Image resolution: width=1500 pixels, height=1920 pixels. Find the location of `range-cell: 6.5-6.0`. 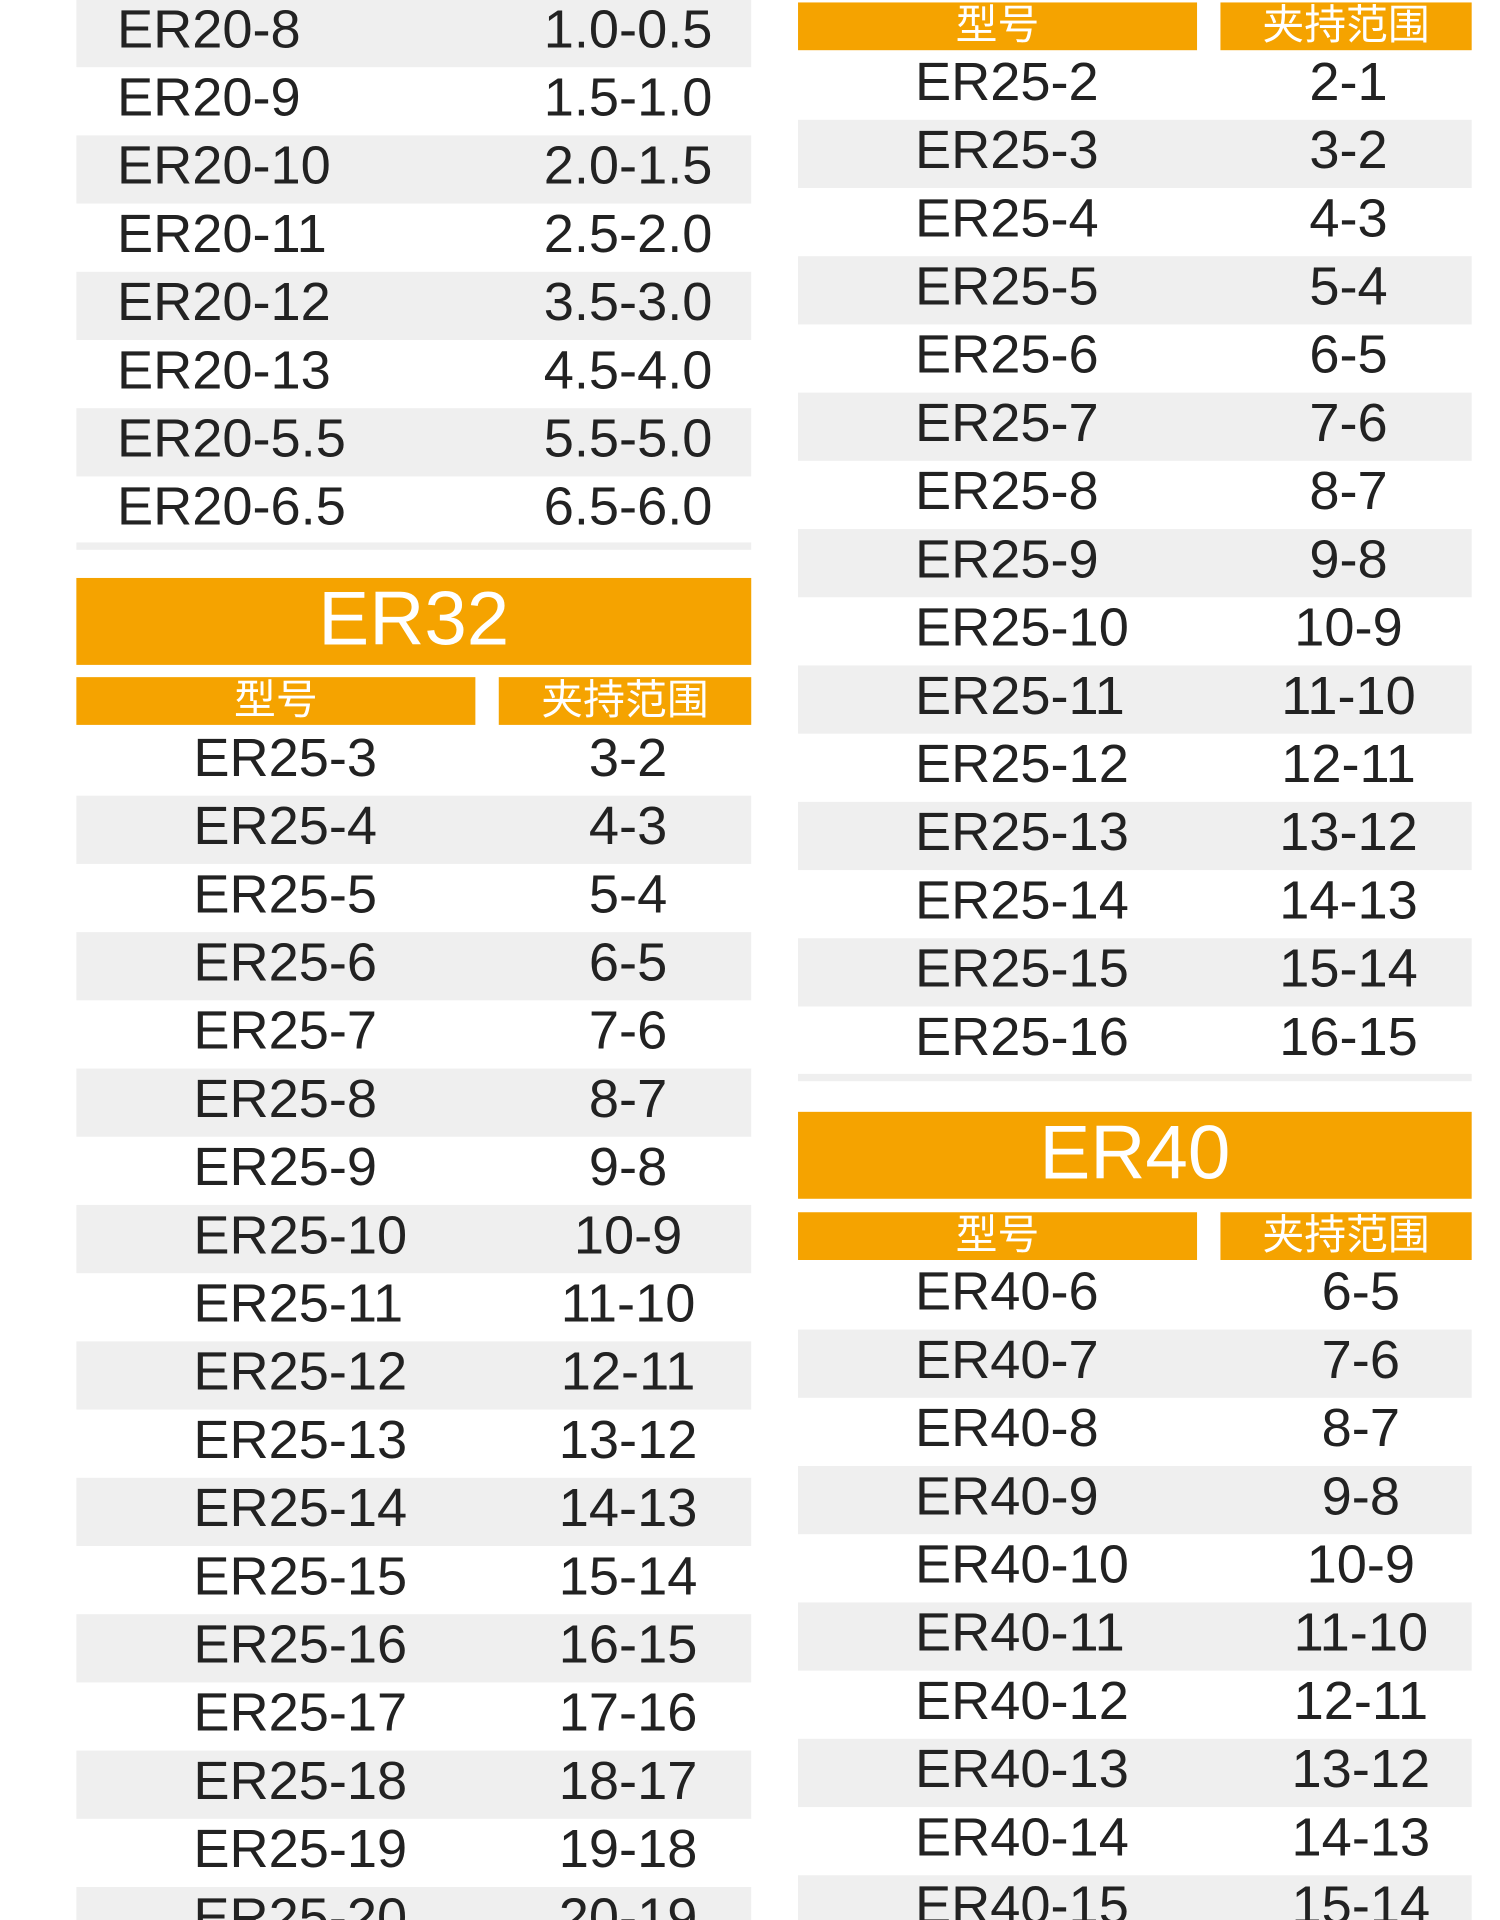

range-cell: 6.5-6.0 is located at coordinates (628, 507).